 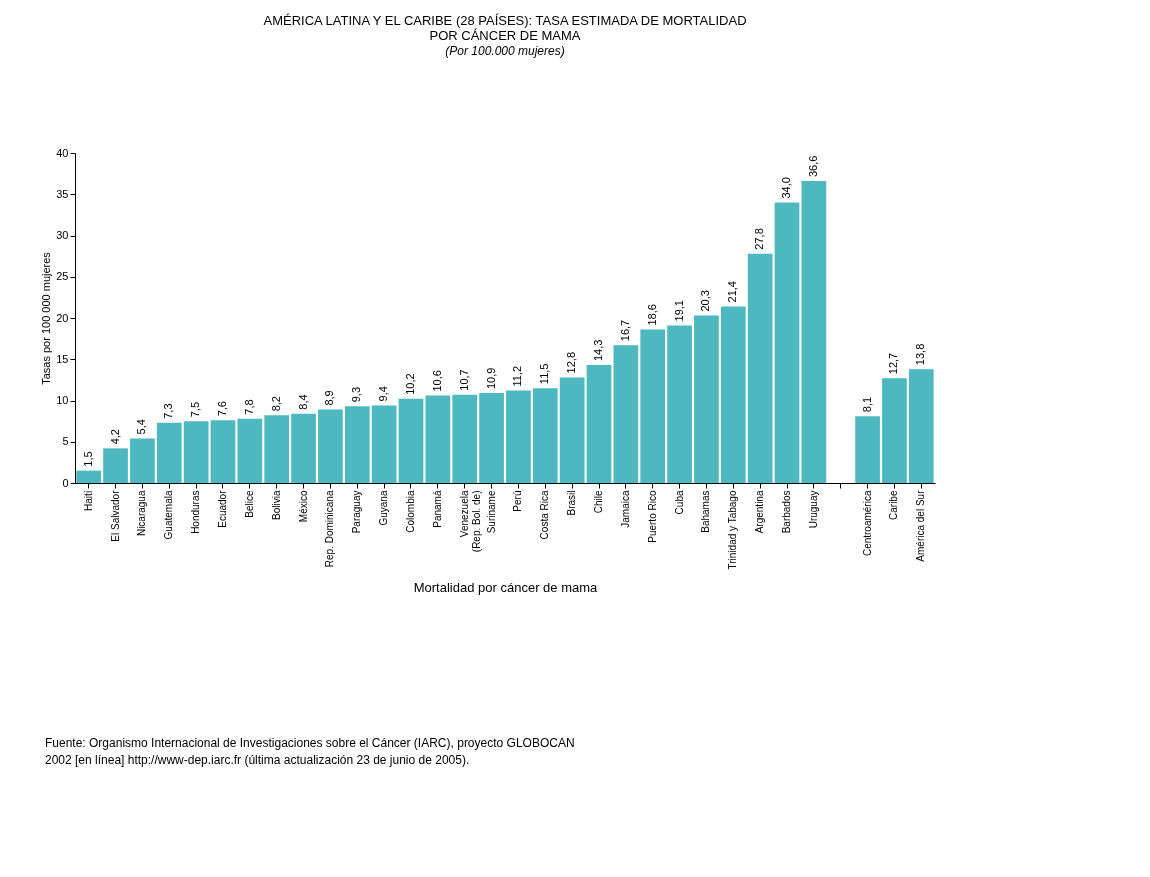 I want to click on x-tick-label: Nicaragua, so click(x=142, y=513).